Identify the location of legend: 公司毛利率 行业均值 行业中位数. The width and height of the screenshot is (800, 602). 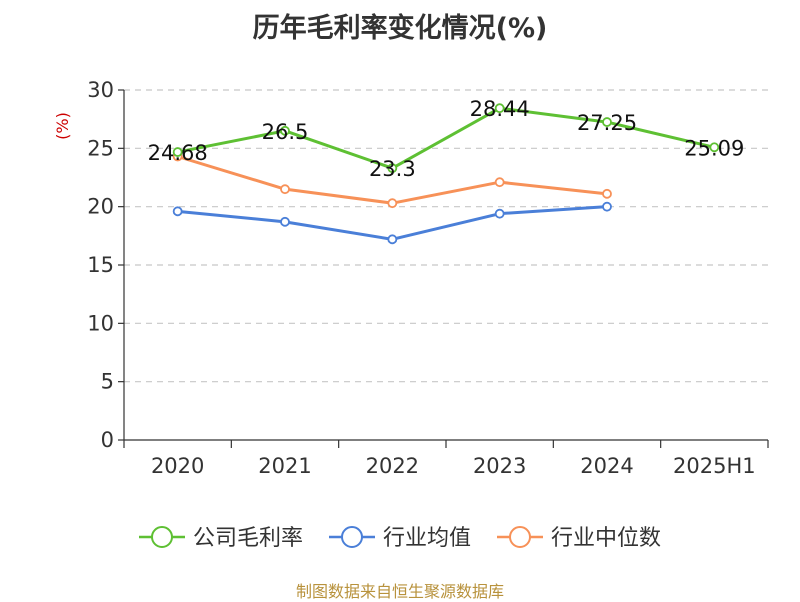
(400, 538).